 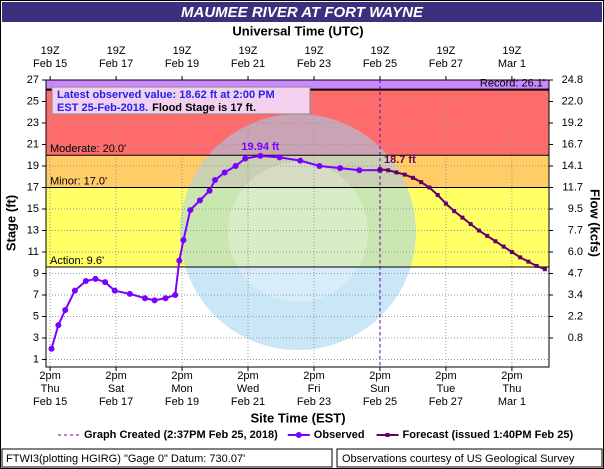 What do you see at coordinates (116, 402) in the screenshot?
I see `x-tick-label: Feb 17` at bounding box center [116, 402].